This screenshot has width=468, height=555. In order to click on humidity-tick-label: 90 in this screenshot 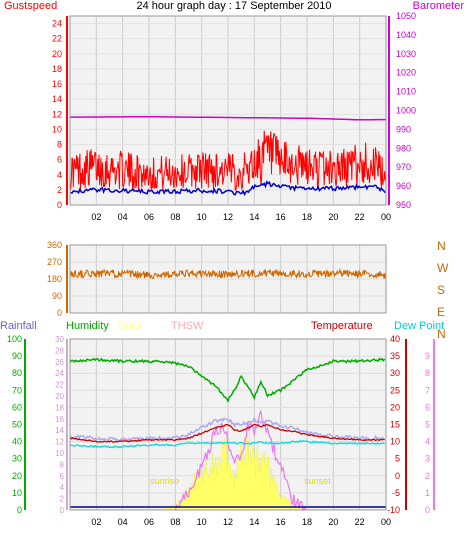, I will do `click(17, 356)`.